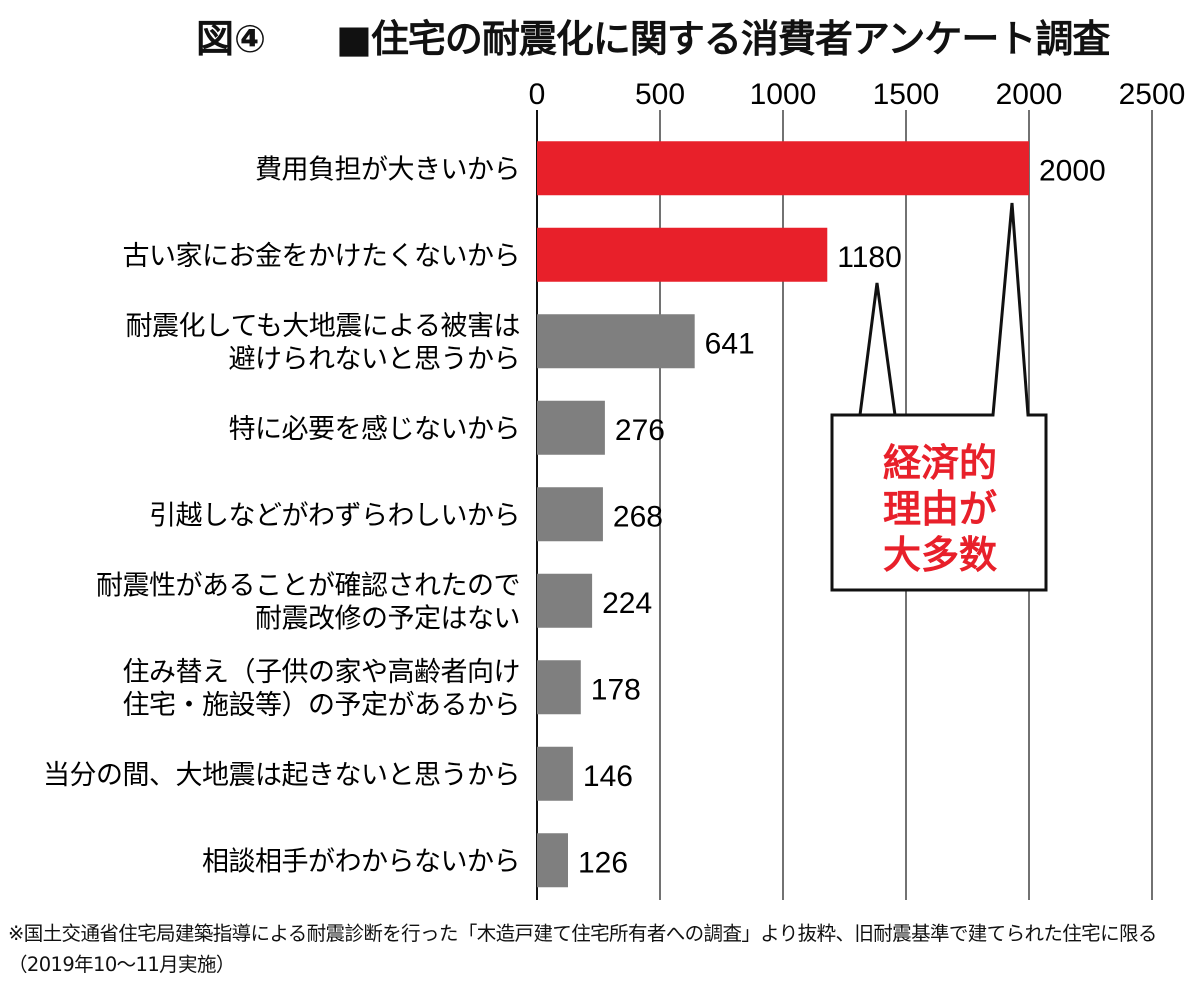  I want to click on category-label: 耐震性があることが確認されたので, so click(308, 585).